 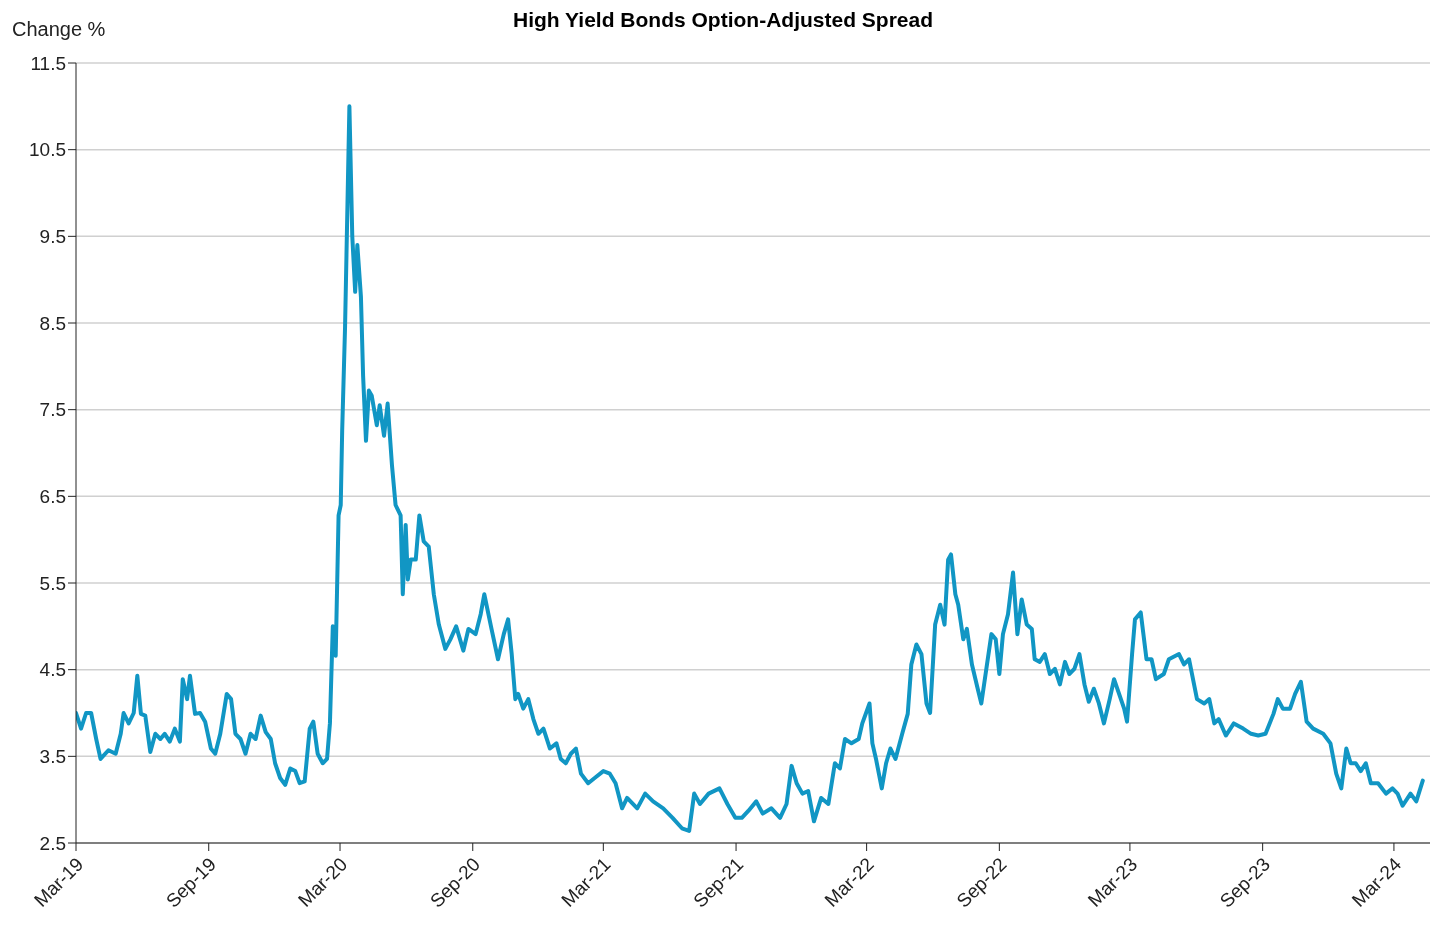 What do you see at coordinates (52, 497) in the screenshot?
I see `y-tick-label: 6.5` at bounding box center [52, 497].